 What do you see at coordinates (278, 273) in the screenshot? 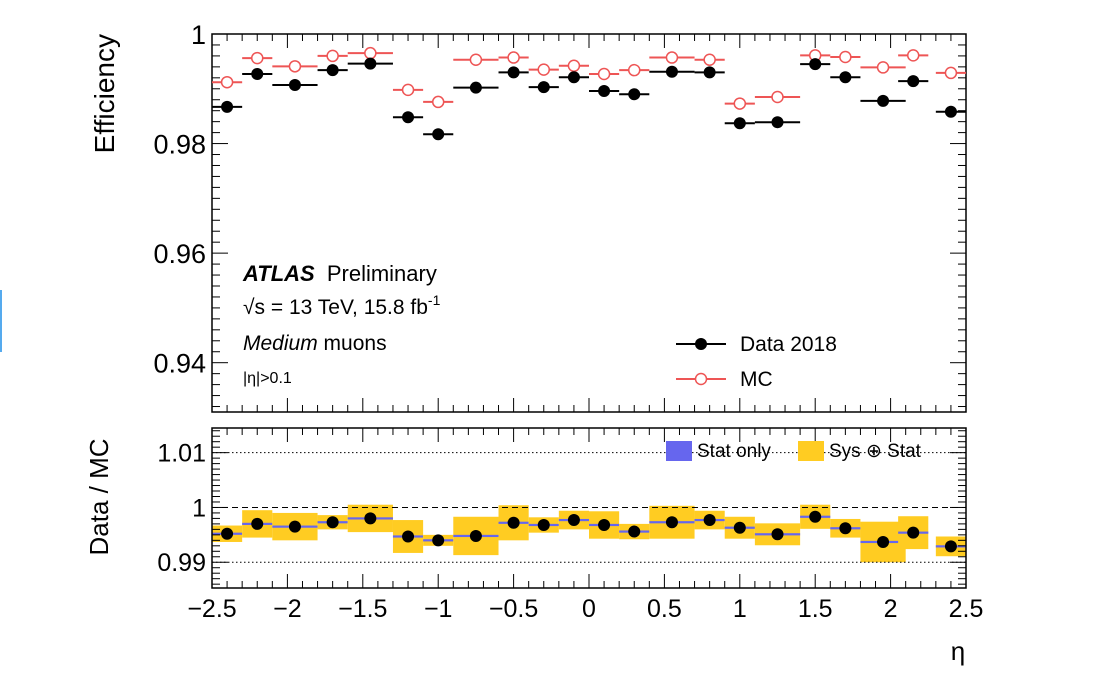
I see `atlas-label: ATLAS` at bounding box center [278, 273].